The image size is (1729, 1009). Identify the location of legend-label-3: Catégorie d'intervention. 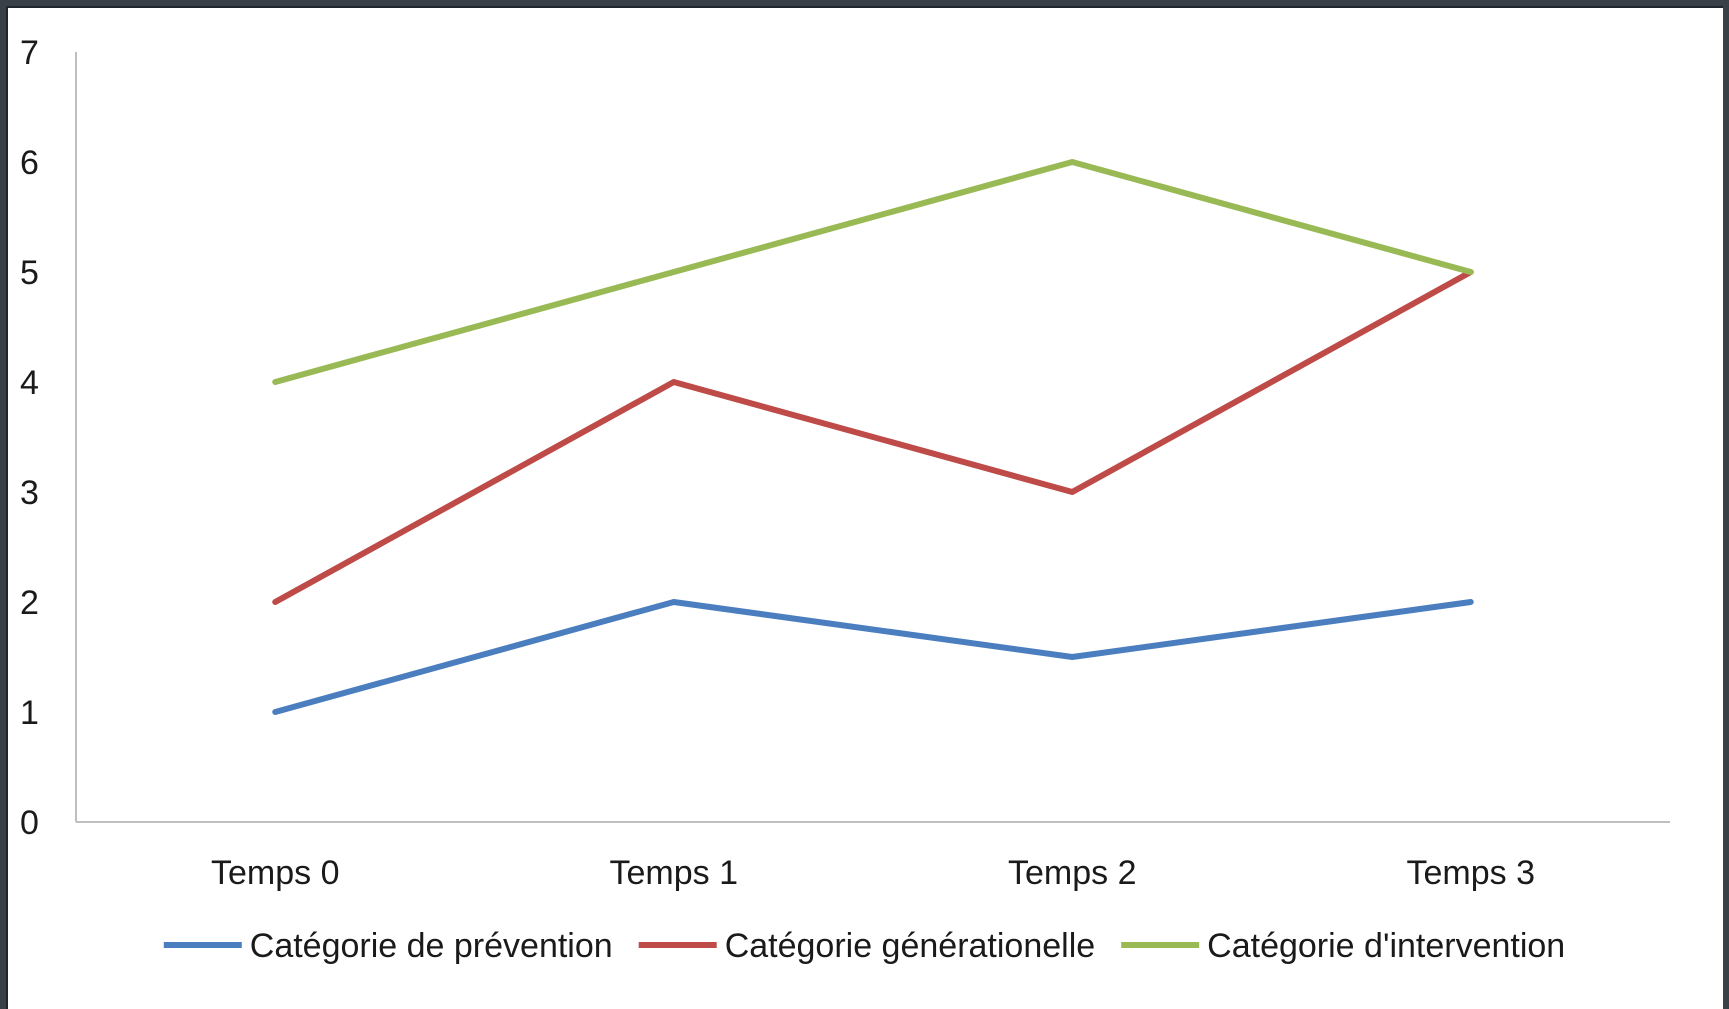
(1386, 946).